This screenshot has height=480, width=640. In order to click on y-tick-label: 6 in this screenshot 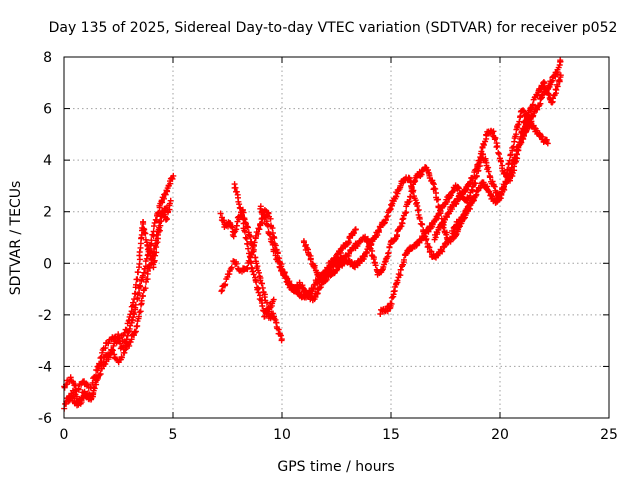, I will do `click(47, 110)`.